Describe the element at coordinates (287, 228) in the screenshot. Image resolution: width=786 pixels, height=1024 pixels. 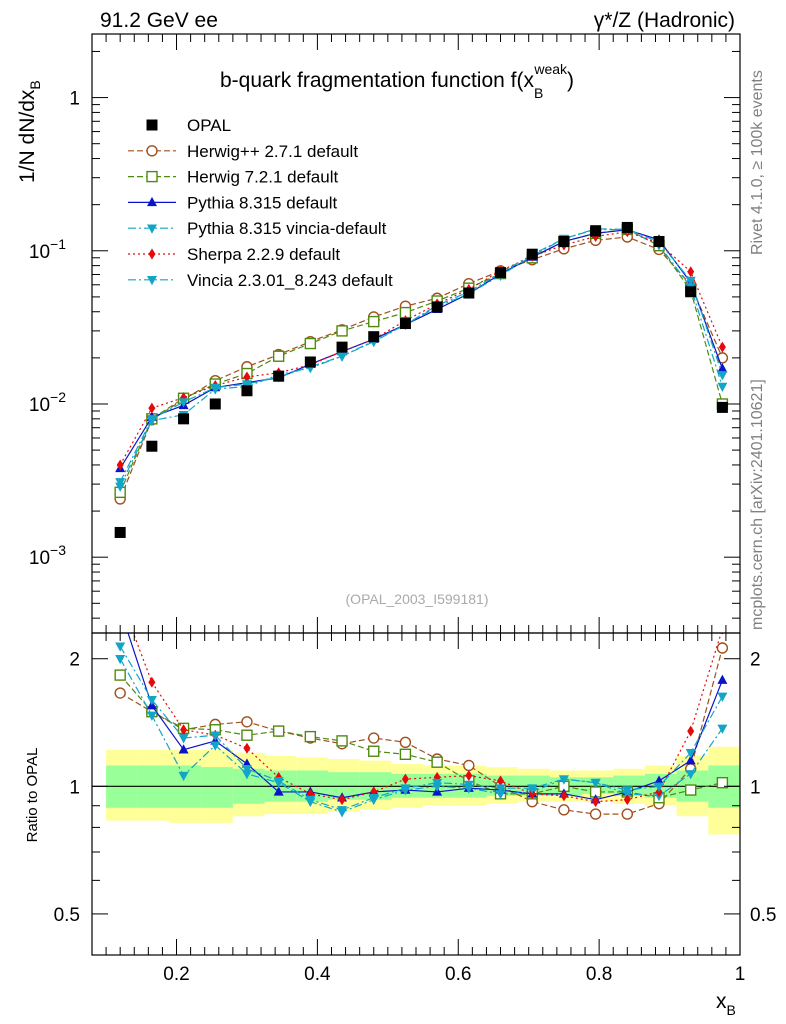
I see `legend-label: Pythia 8.315 vincia-default` at that location.